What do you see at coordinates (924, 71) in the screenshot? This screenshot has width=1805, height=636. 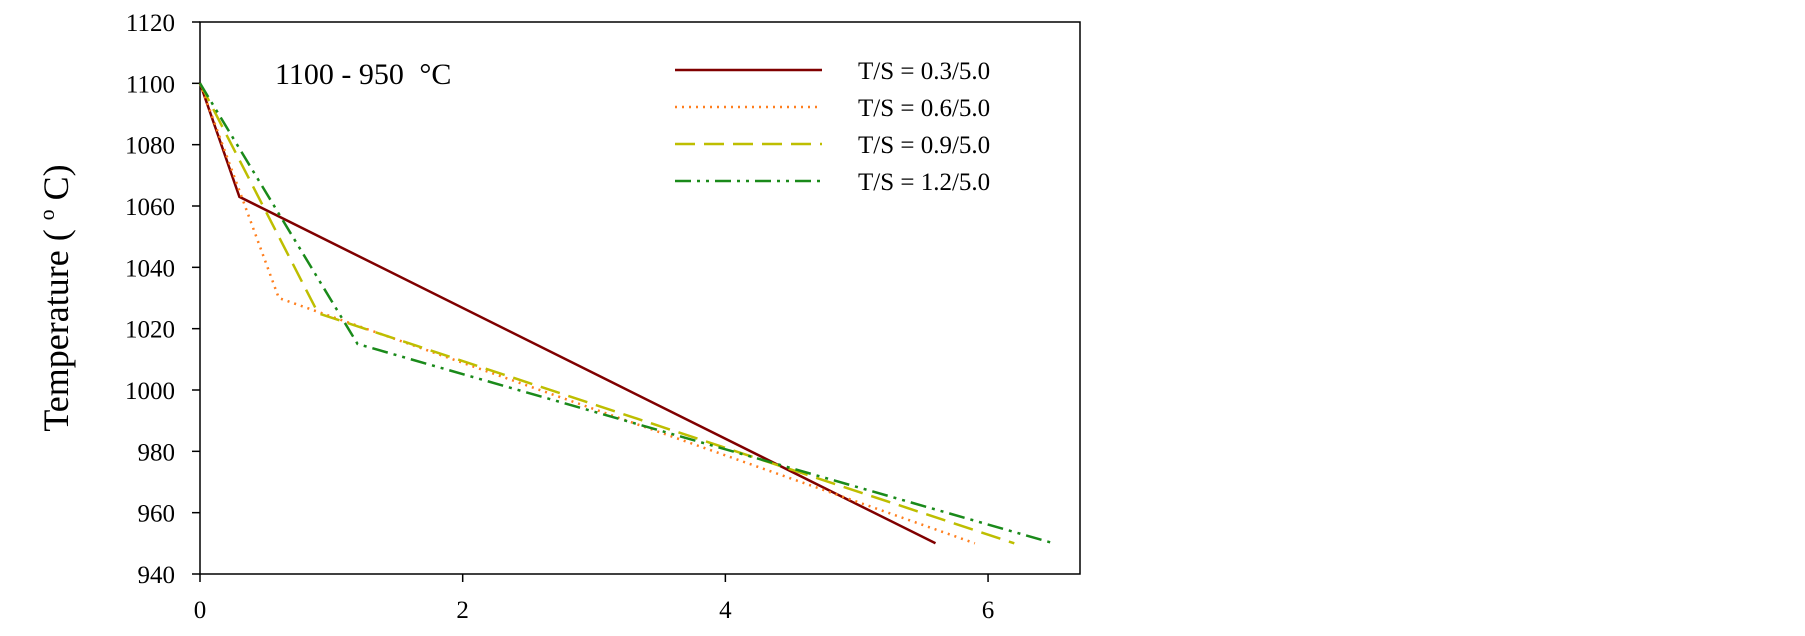 I see `legend-label-1: T/S = 0.3/5.0` at bounding box center [924, 71].